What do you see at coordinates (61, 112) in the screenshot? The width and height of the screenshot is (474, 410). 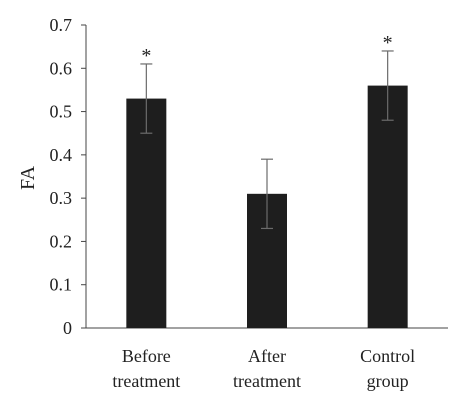 I see `y-tick-label: 0.5` at bounding box center [61, 112].